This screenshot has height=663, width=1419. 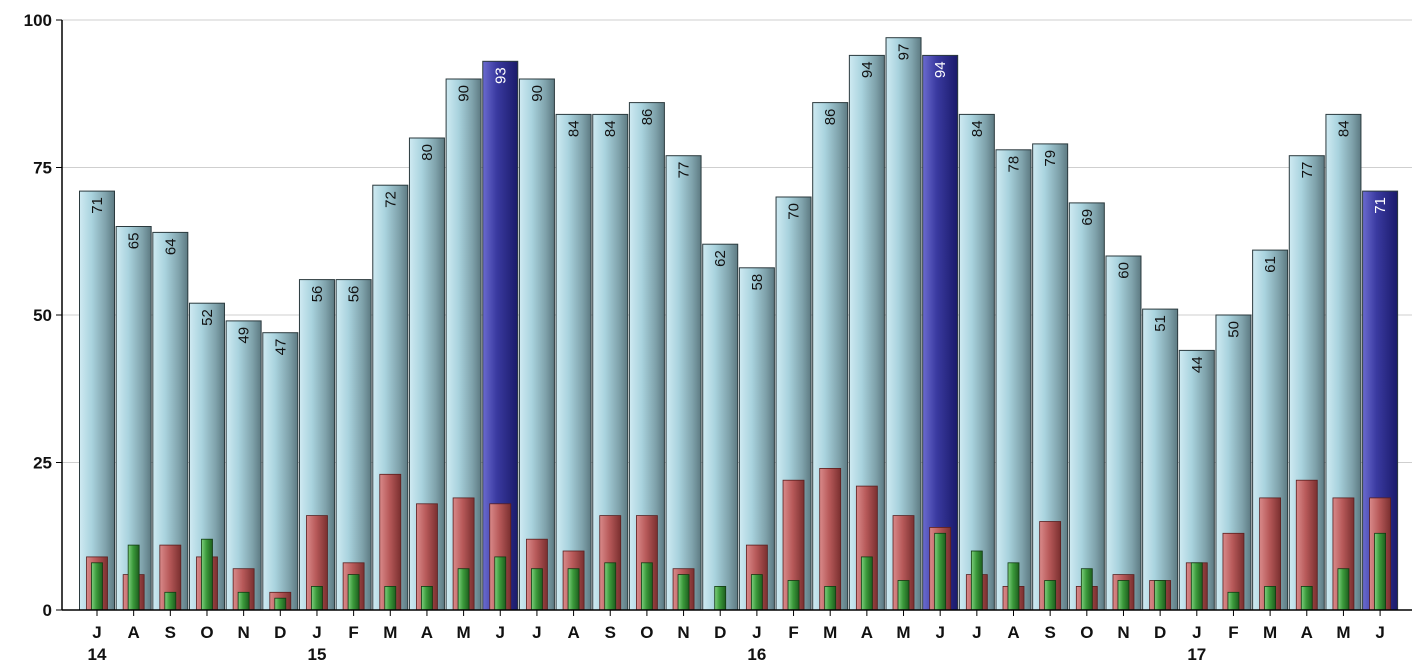 What do you see at coordinates (904, 52) in the screenshot?
I see `bar-value-label: 97` at bounding box center [904, 52].